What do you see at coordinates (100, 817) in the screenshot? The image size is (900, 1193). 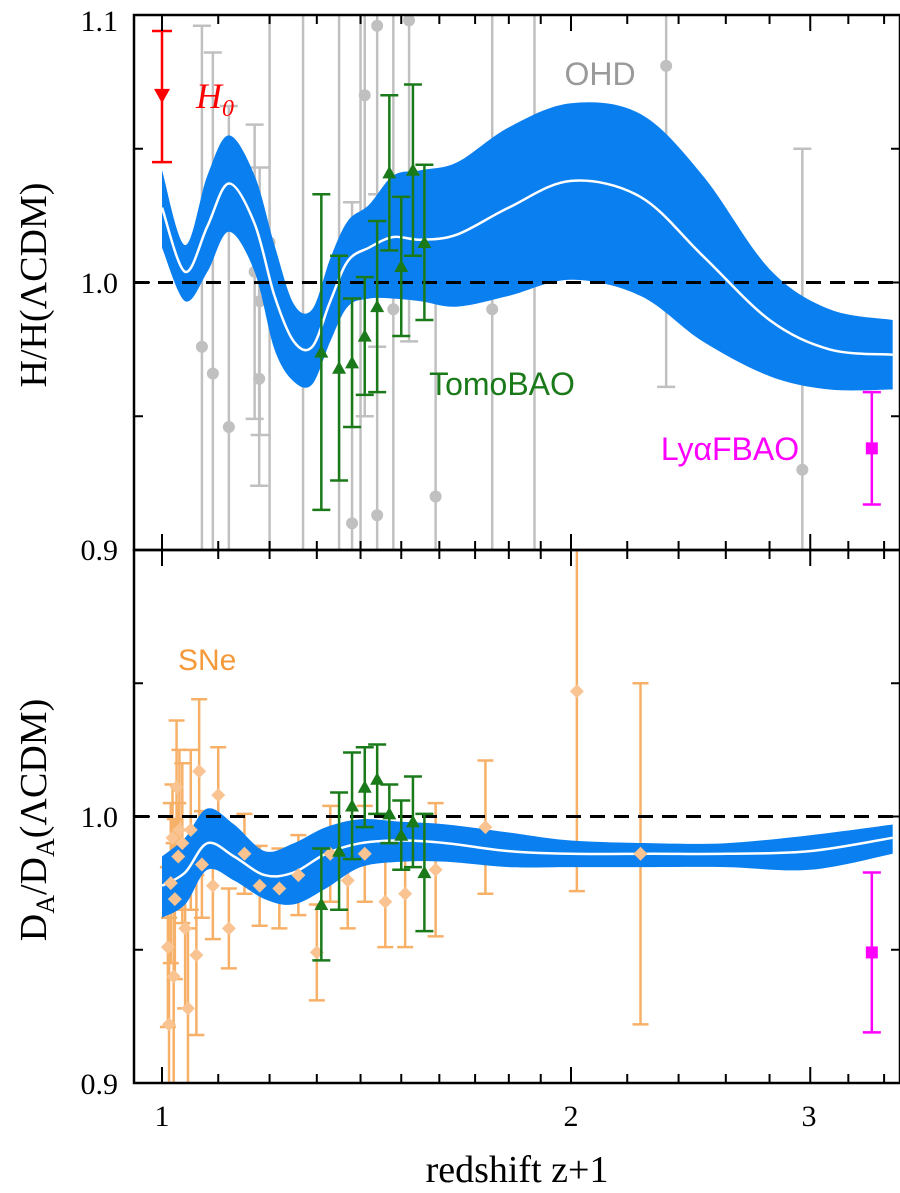 I see `bottom-ytick-label-1.0: 1.0` at bounding box center [100, 817].